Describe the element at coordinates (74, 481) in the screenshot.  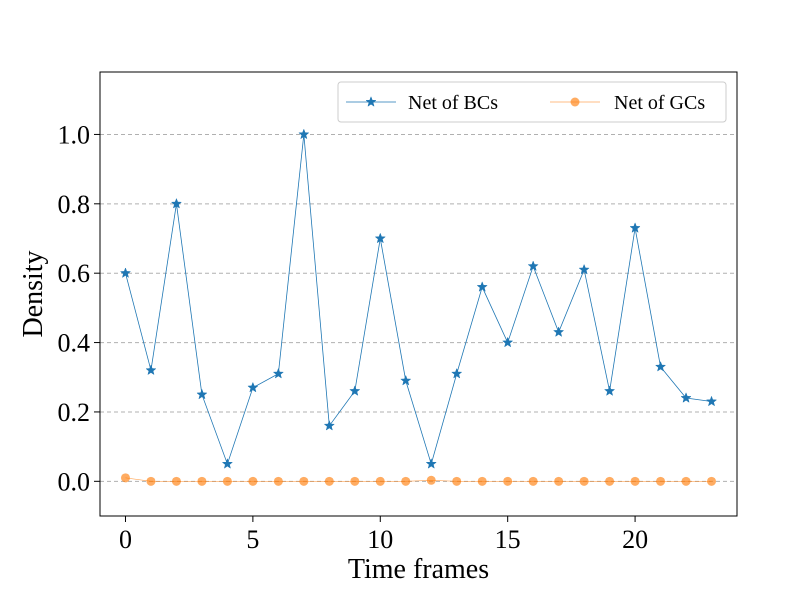
I see `y-tick-label: 0.0` at that location.